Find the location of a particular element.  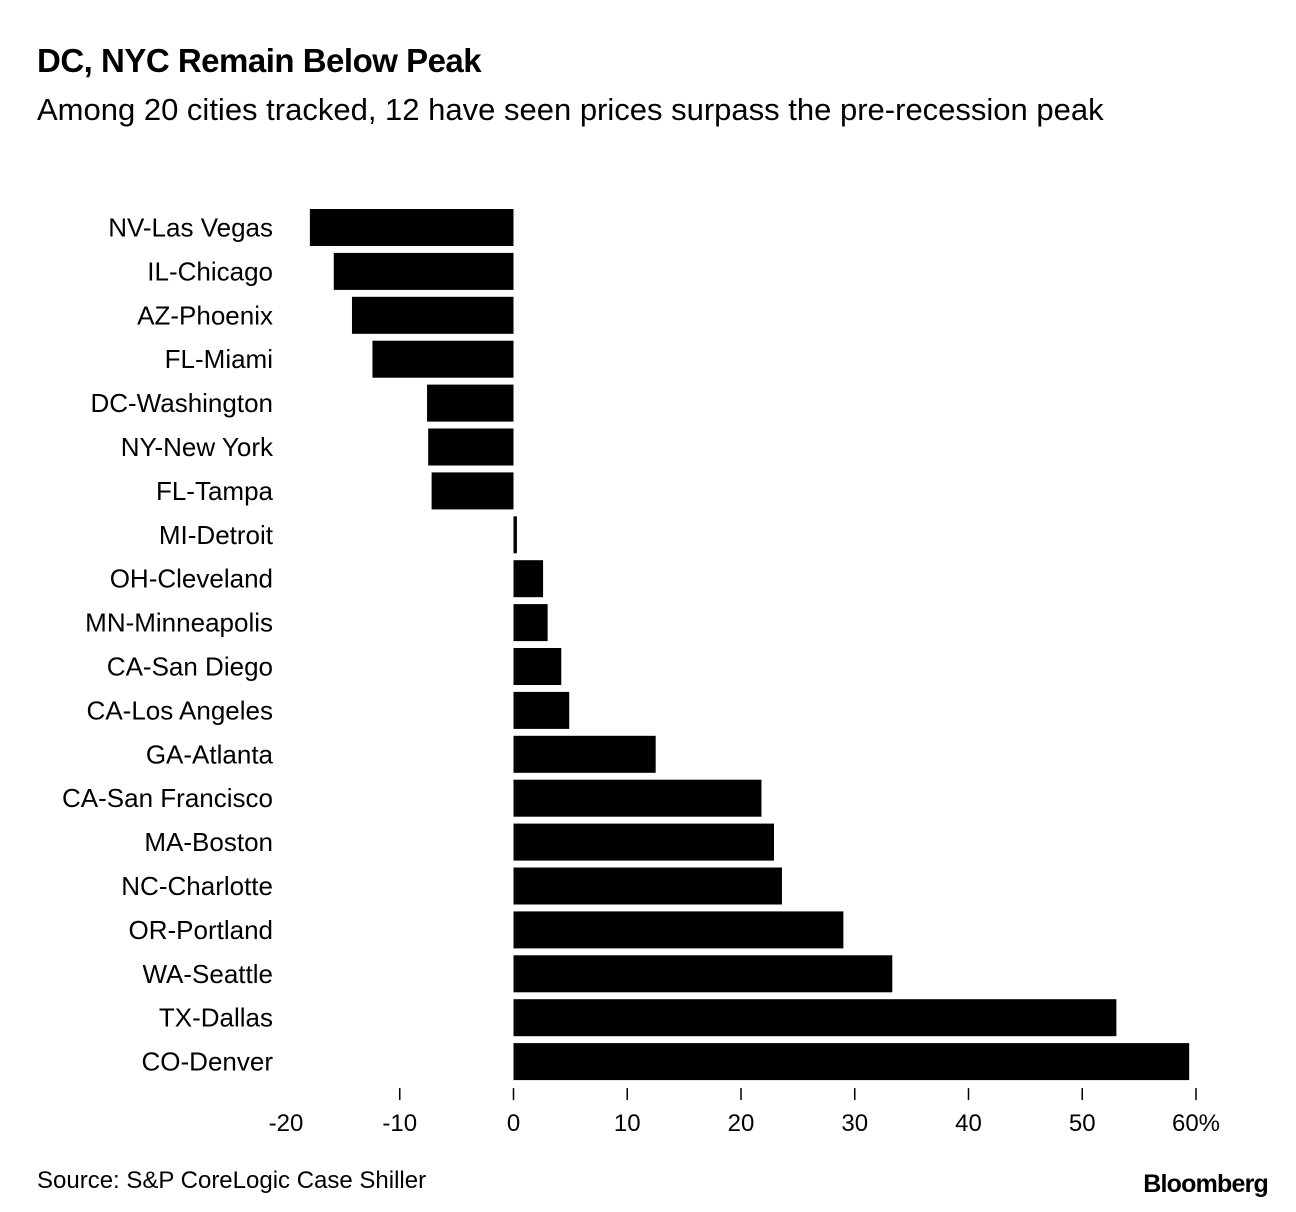

category-label: GA-Atlanta is located at coordinates (210, 754).